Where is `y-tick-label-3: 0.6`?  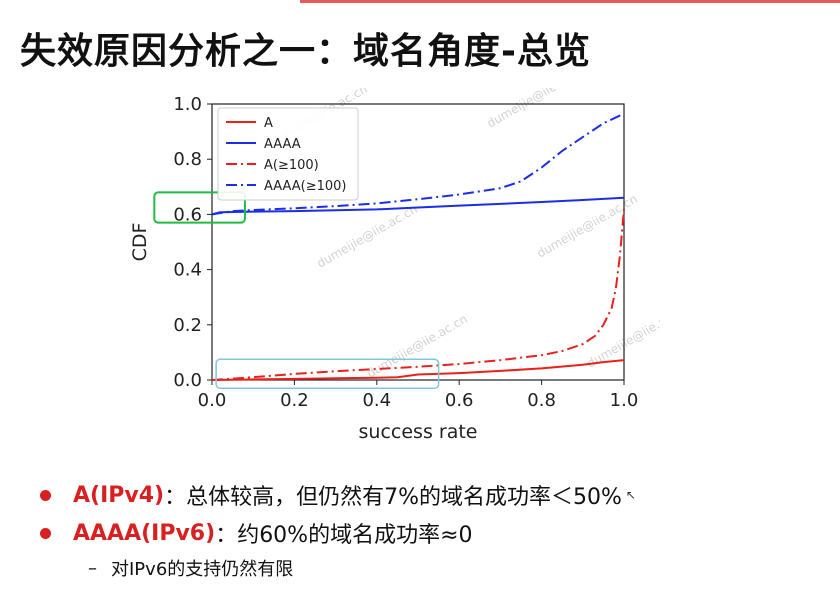
y-tick-label-3: 0.6 is located at coordinates (187, 214).